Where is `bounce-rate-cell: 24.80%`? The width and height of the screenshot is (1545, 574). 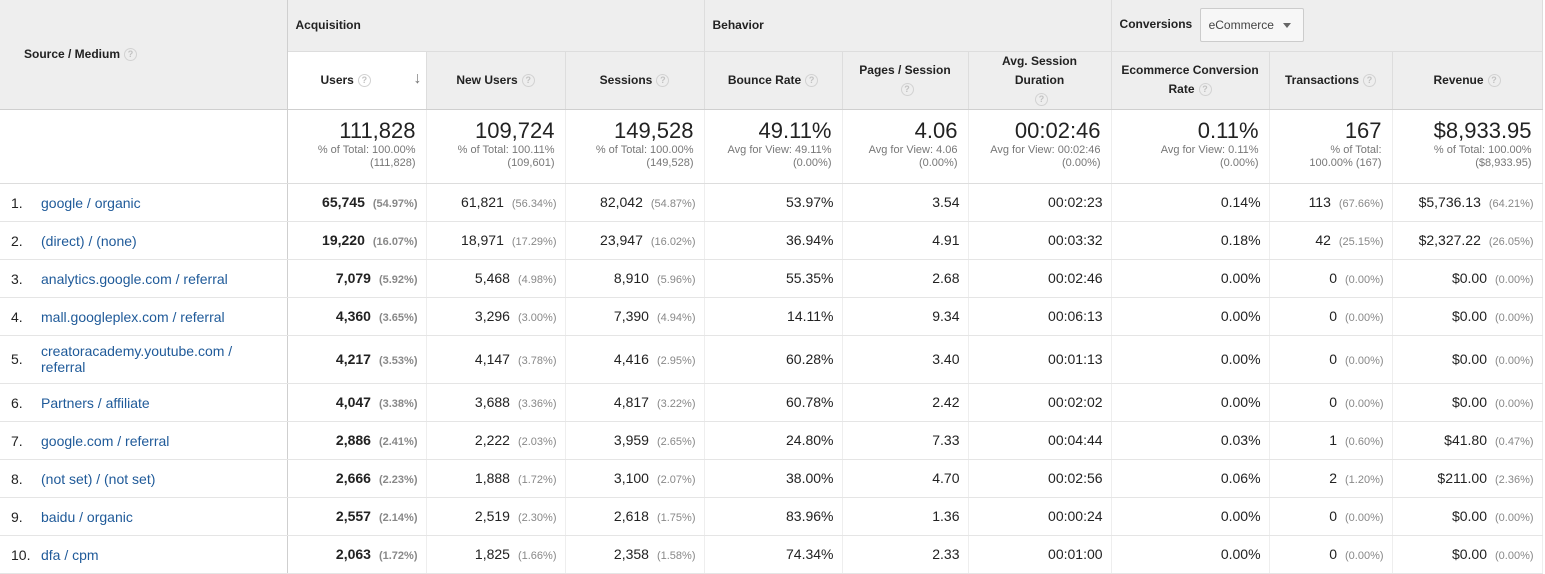
bounce-rate-cell: 24.80% is located at coordinates (773, 440).